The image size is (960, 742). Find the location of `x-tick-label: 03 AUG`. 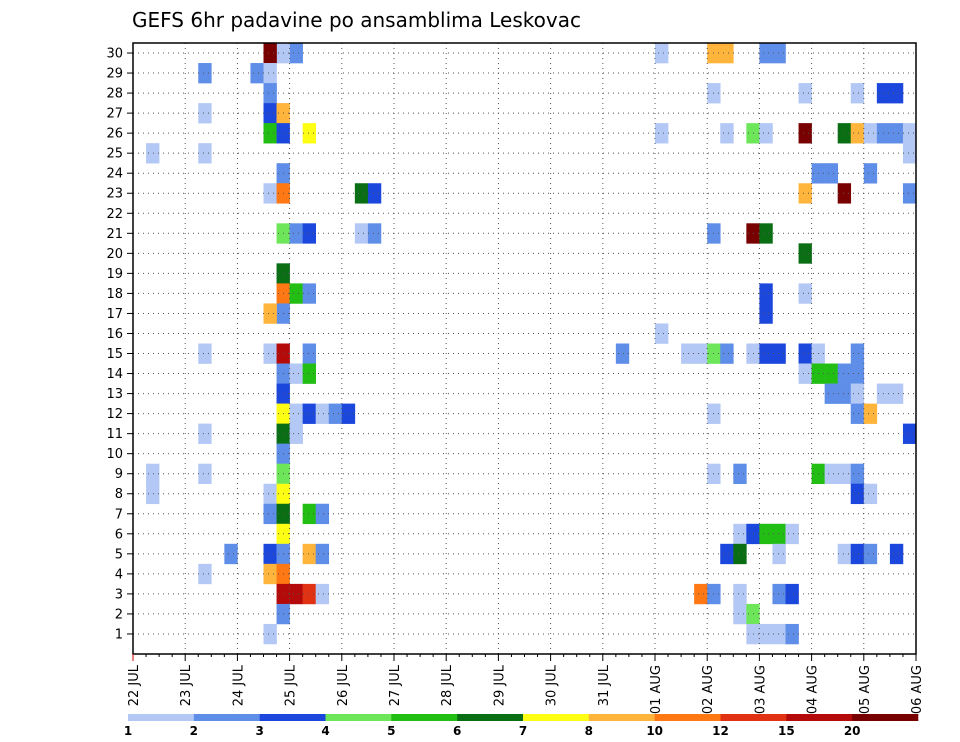

x-tick-label: 03 AUG is located at coordinates (760, 689).